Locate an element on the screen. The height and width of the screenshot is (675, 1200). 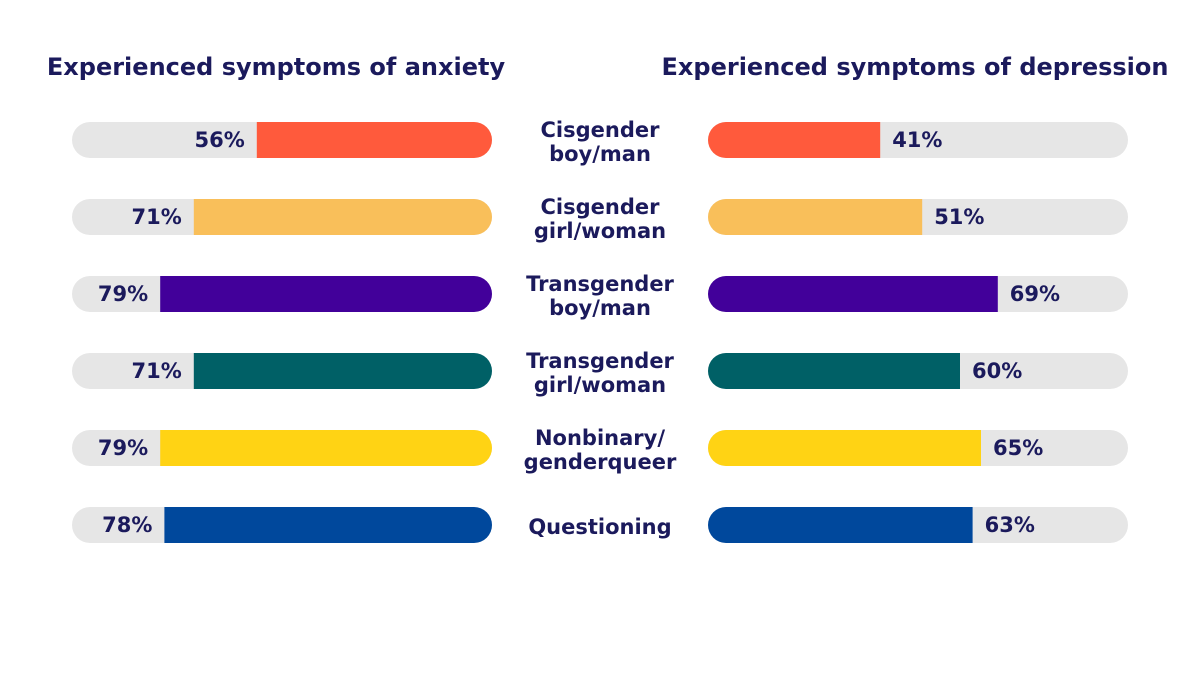
panel-title: Experienced symptoms of anxiety is located at coordinates (276, 67).